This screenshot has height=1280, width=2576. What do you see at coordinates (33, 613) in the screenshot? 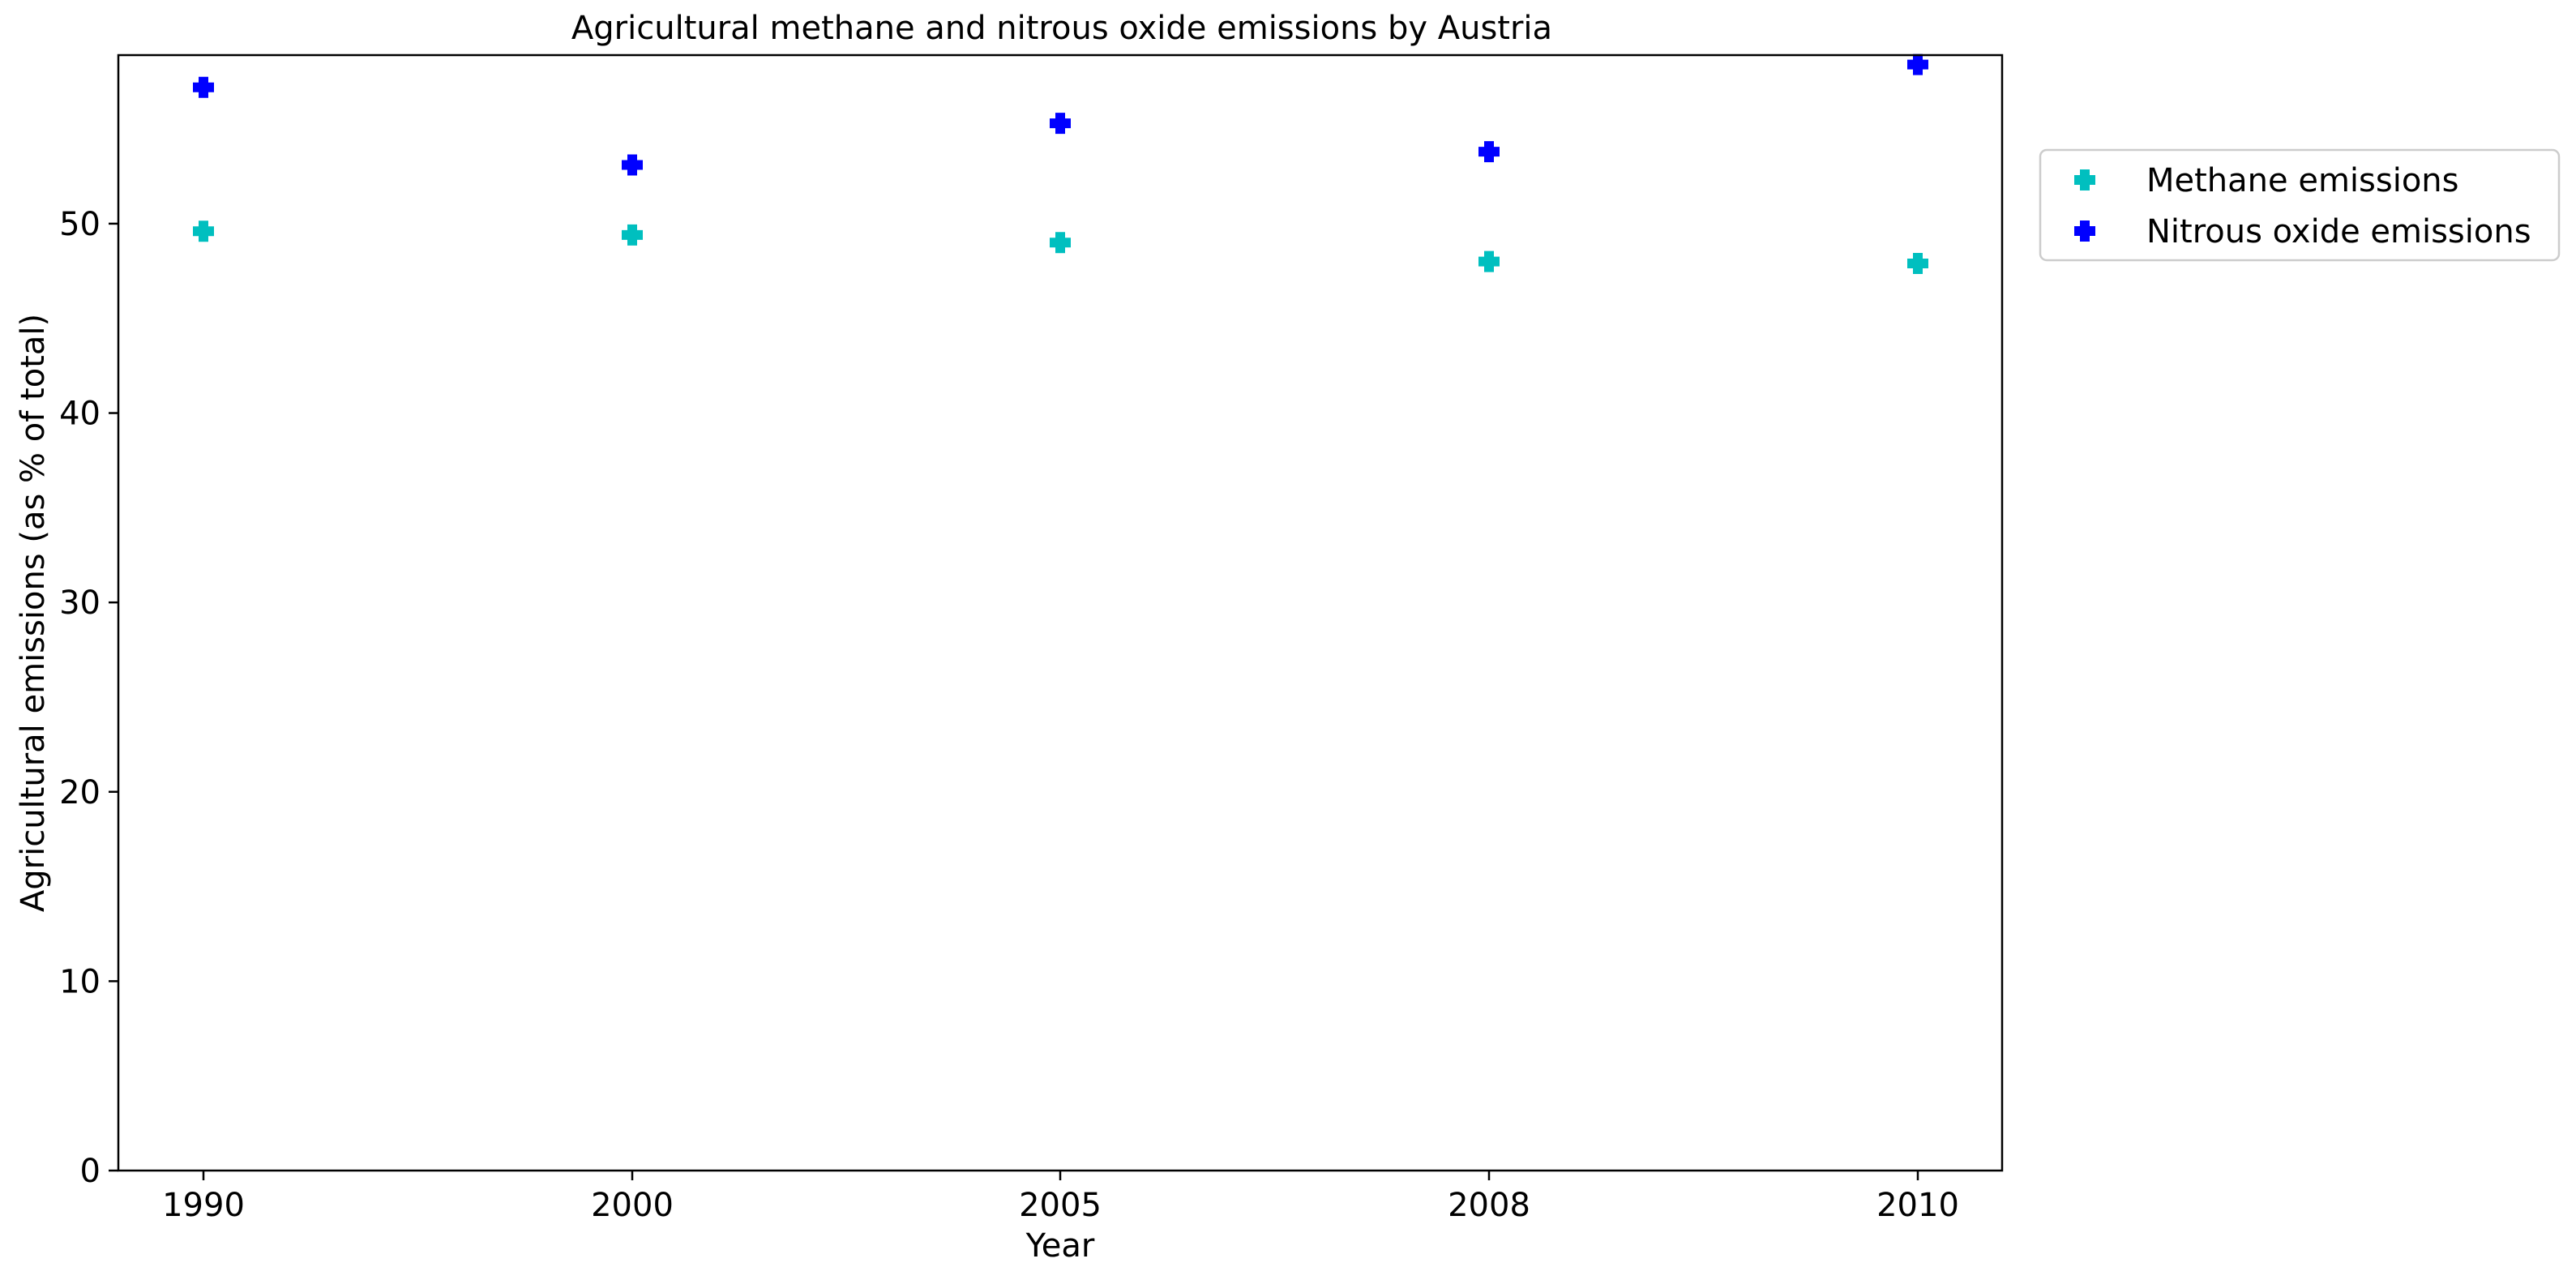
I see `y-axis-label: Agricultural emissions (as % of total)` at bounding box center [33, 613].